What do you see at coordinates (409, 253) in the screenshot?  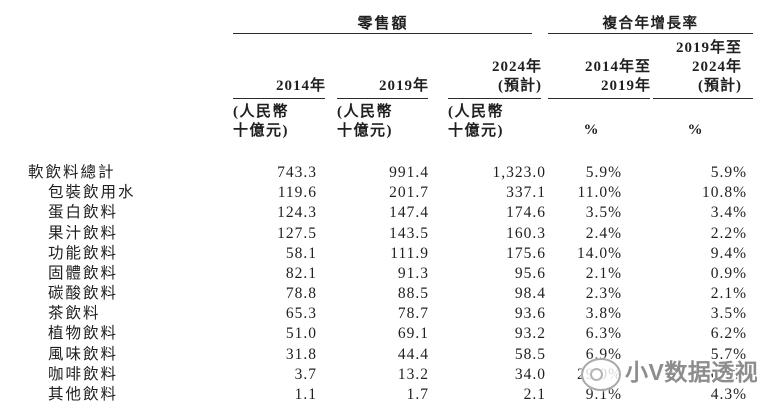 I see `cell-retail-2019: 111.9` at bounding box center [409, 253].